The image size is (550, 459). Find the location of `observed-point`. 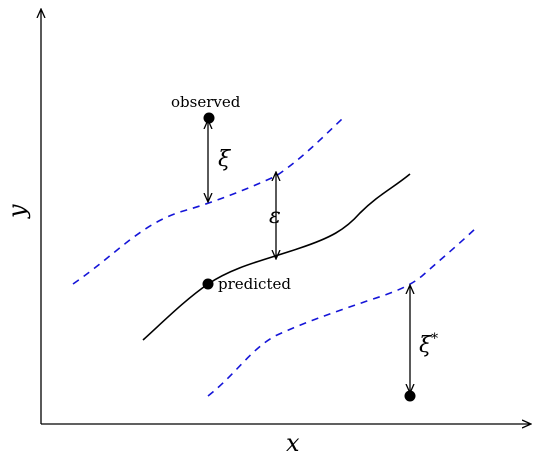

observed-point is located at coordinates (209, 118).